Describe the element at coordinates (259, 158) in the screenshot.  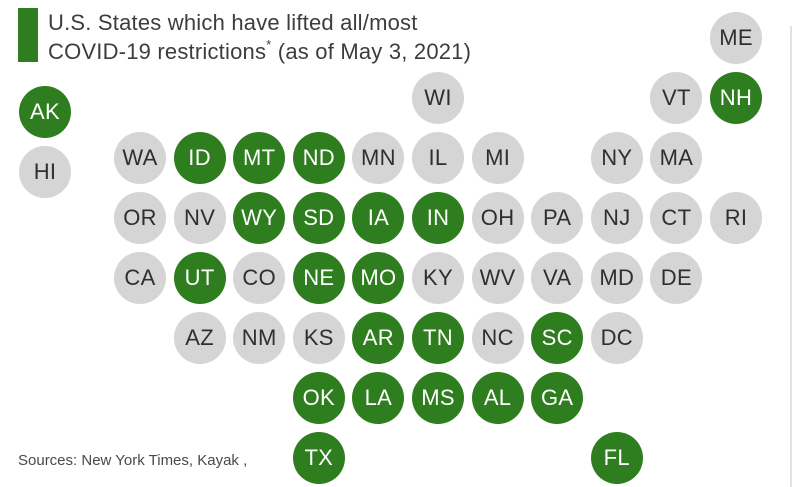
I see `state-tile-mt: MT` at that location.